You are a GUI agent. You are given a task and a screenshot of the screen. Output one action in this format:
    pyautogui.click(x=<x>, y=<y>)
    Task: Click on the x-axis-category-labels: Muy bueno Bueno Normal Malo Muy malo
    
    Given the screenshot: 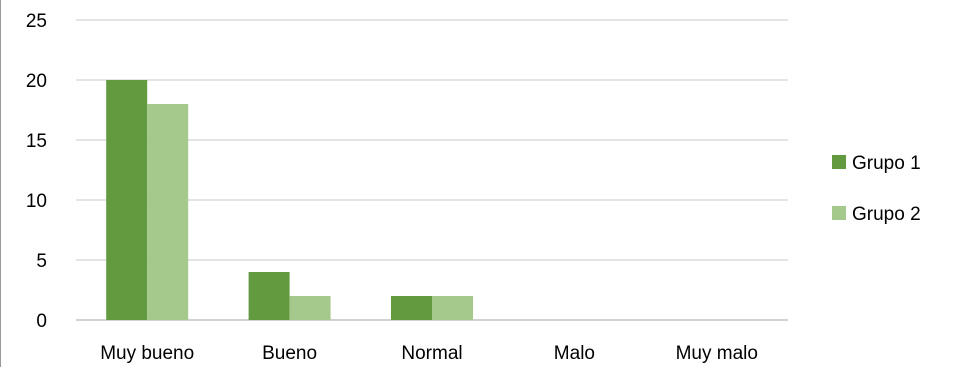 What is the action you would take?
    pyautogui.click(x=429, y=353)
    